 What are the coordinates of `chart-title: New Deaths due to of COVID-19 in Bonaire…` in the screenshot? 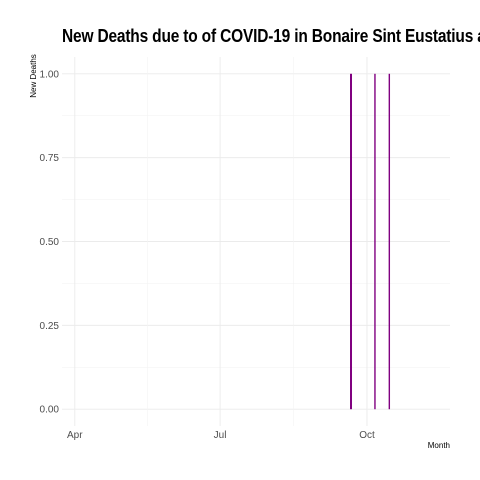 It's located at (271, 36).